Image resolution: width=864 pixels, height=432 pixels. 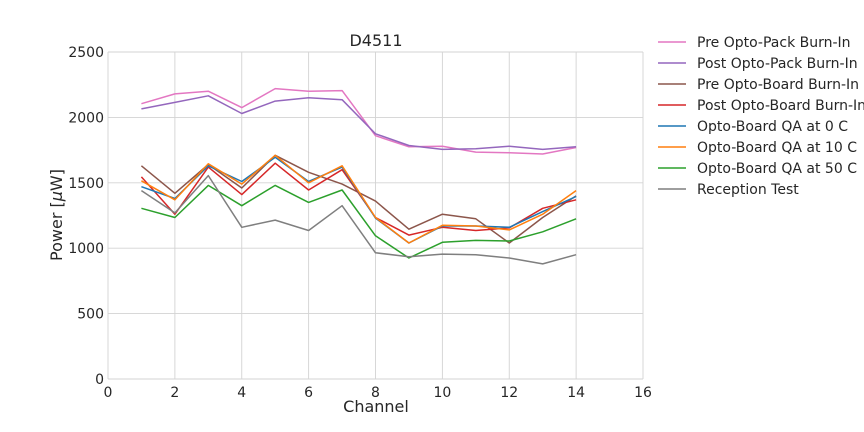 I want to click on y-tick-label: 2500, so click(x=86, y=53).